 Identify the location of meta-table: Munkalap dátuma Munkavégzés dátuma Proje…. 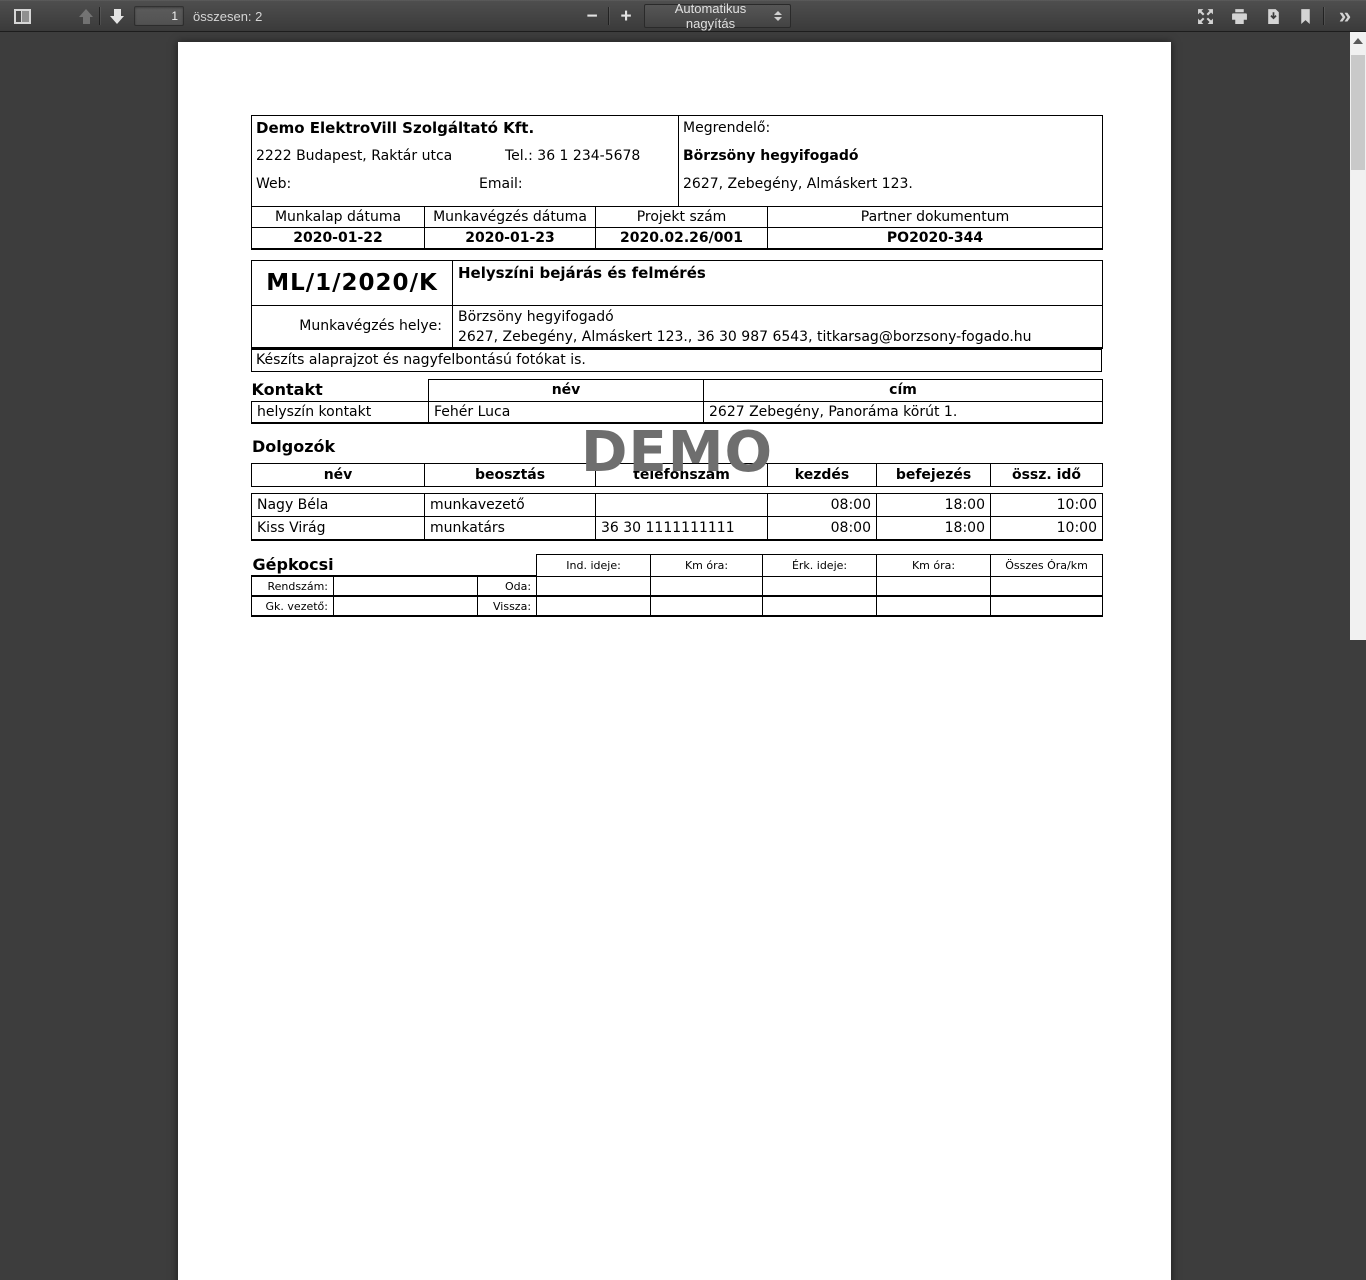
(677, 228).